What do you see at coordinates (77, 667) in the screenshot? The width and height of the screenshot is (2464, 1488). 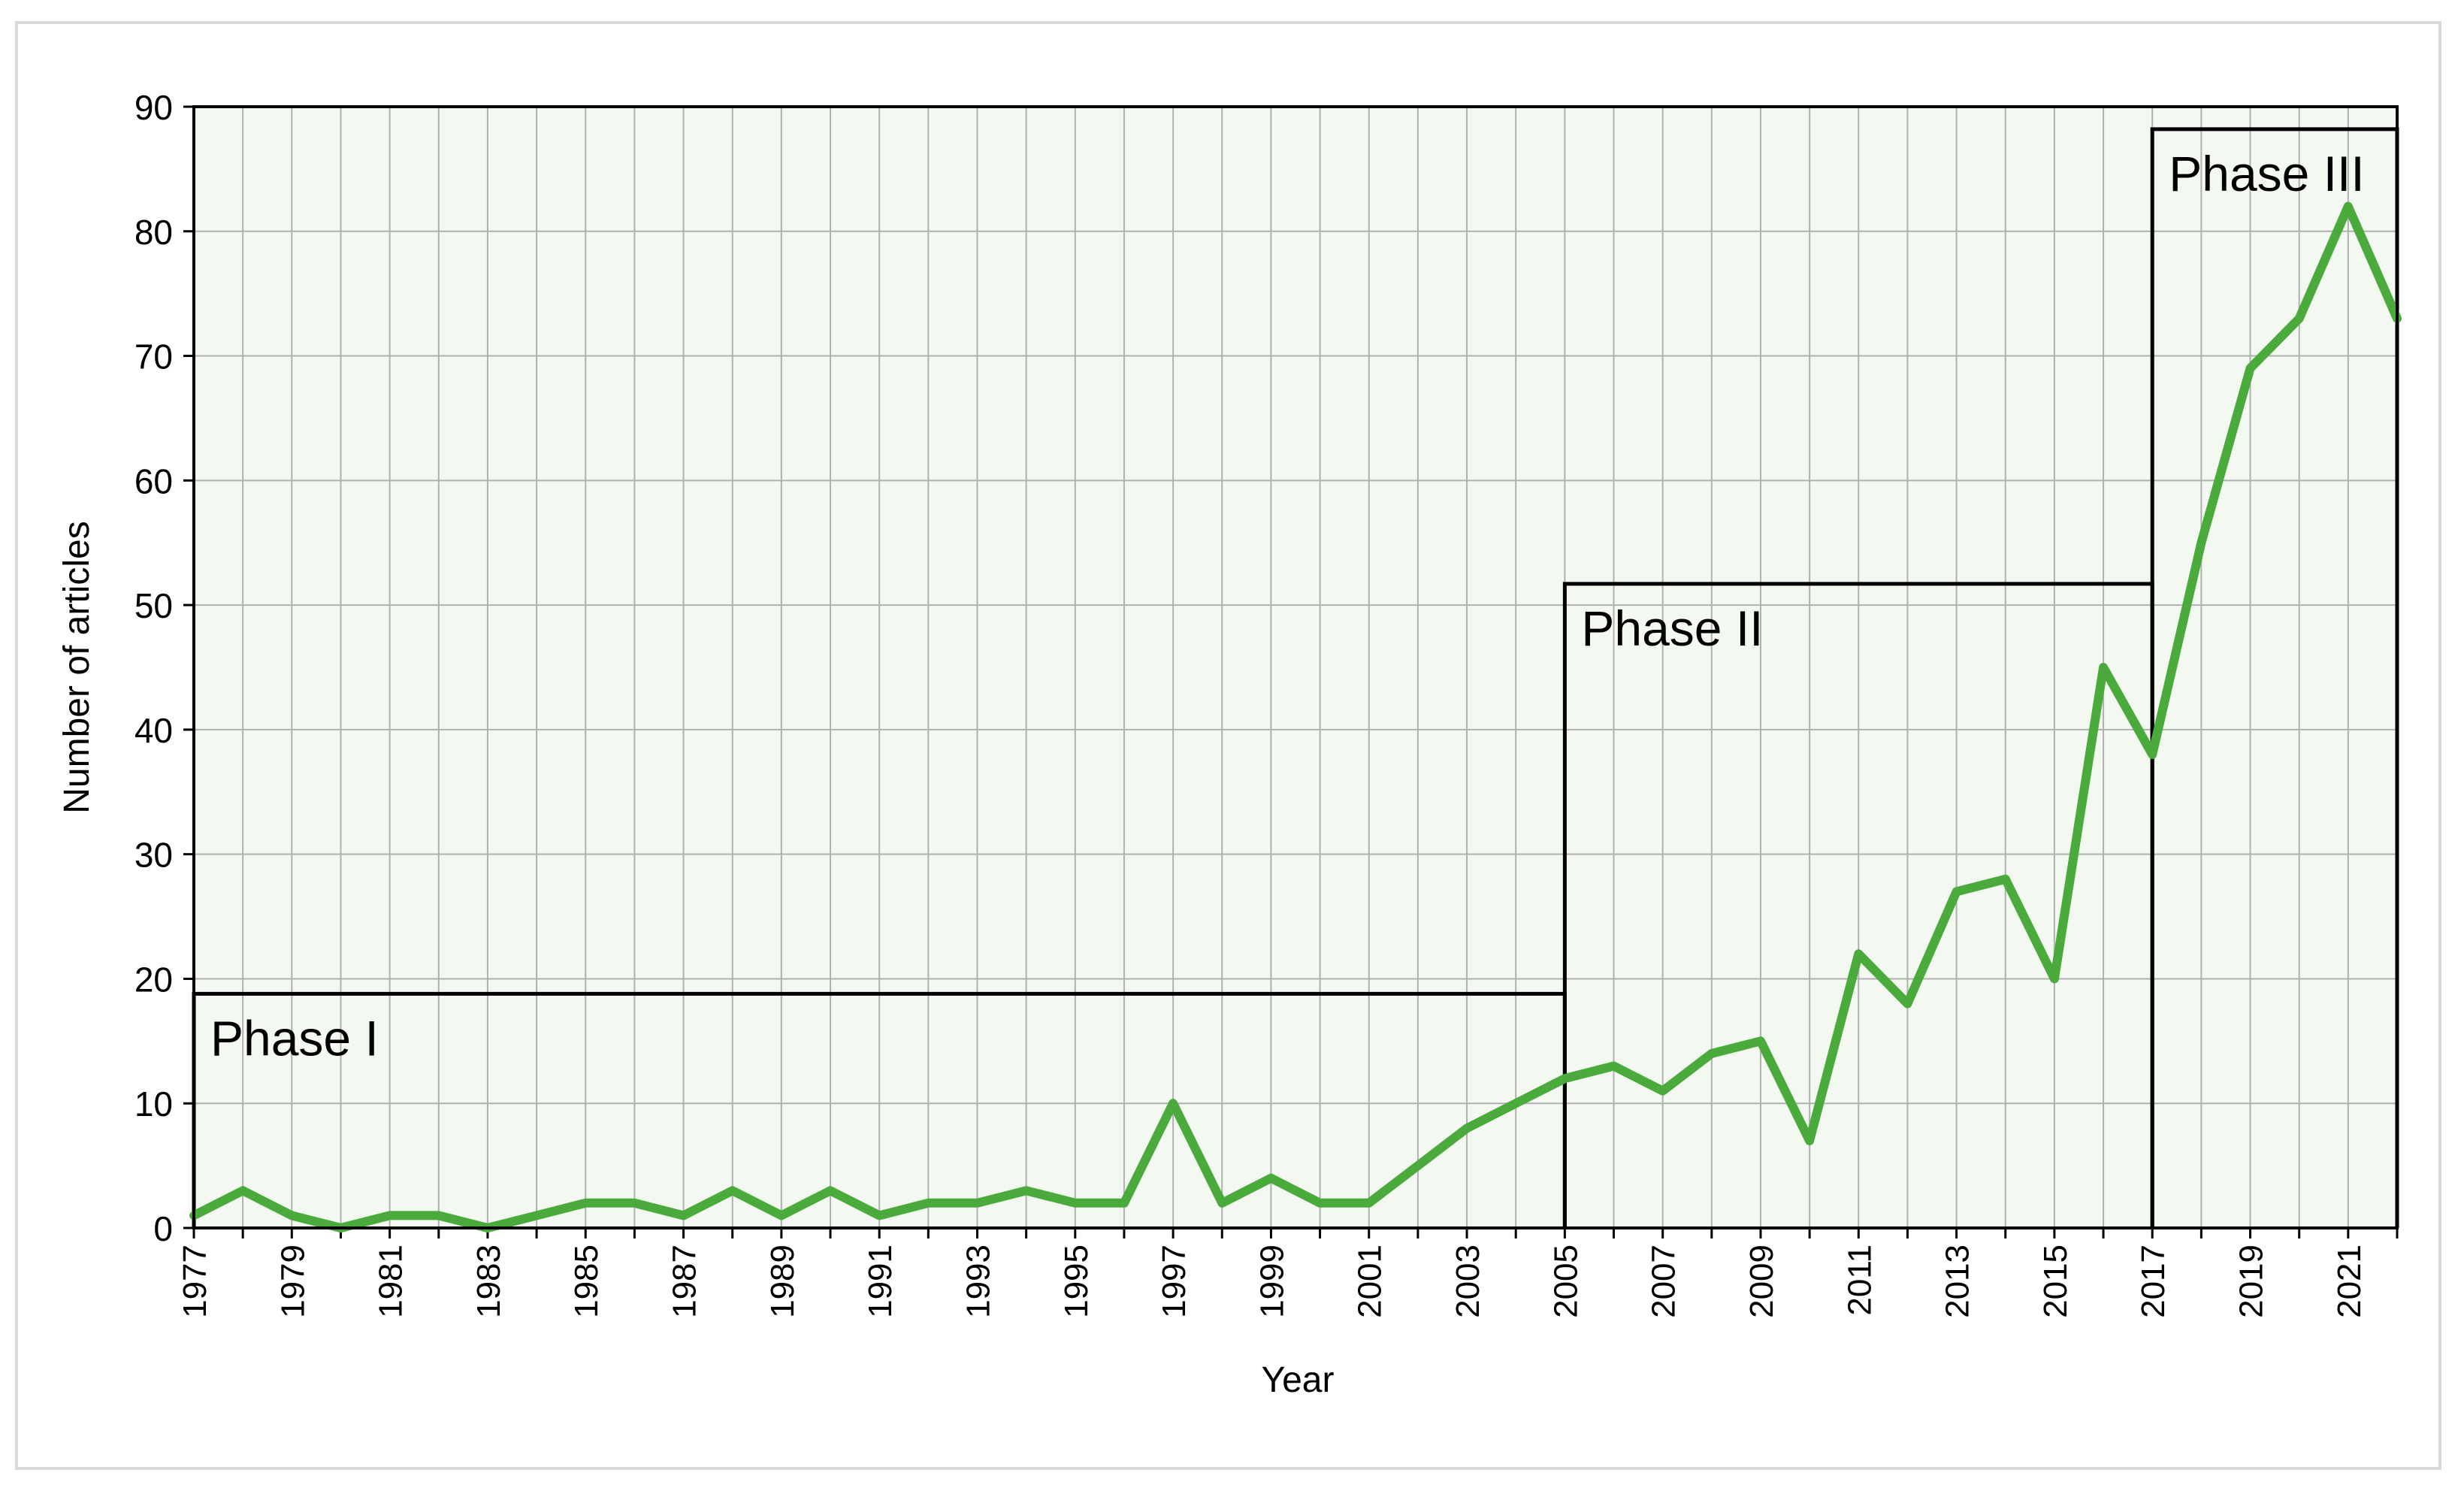 I see `y-axis-label: Number of articles` at bounding box center [77, 667].